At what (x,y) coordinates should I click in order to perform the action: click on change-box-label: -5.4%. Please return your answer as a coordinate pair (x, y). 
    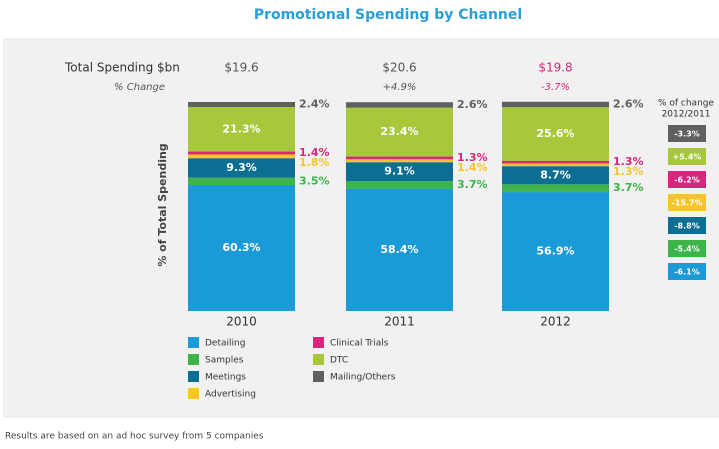
    Looking at the image, I should click on (687, 249).